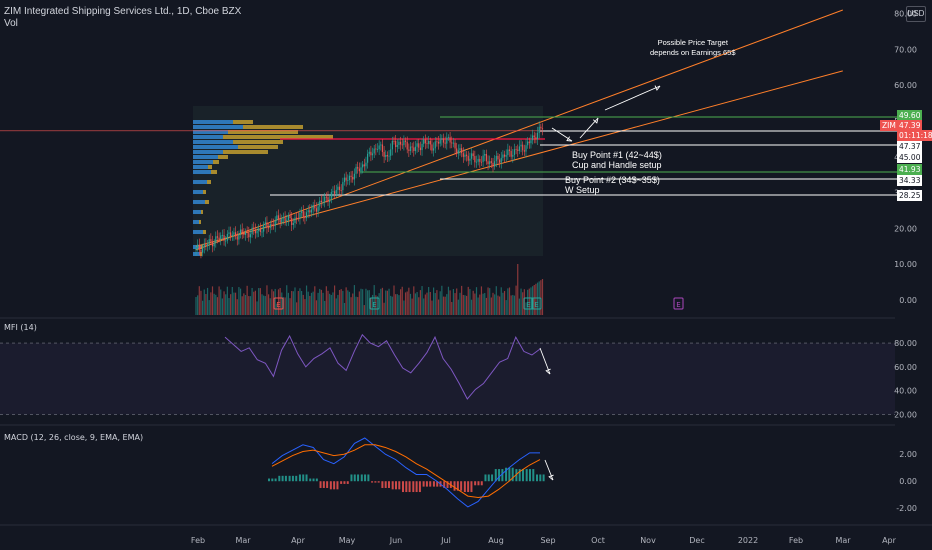  I want to click on time-axis-tick: Nov, so click(648, 540).